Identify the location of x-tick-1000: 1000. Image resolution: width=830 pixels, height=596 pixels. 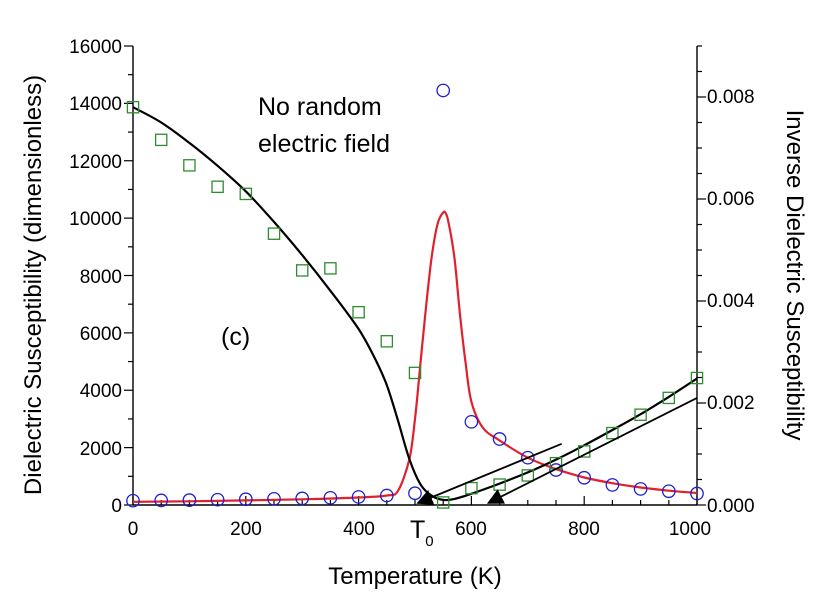
(690, 529).